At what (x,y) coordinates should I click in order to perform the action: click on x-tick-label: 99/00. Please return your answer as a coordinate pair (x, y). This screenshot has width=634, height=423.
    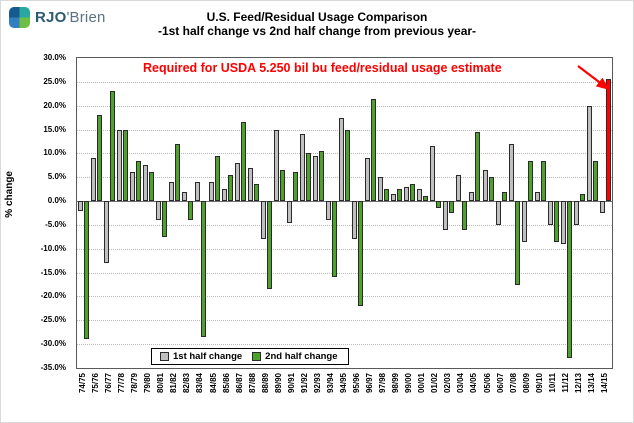
    Looking at the image, I should click on (409, 383).